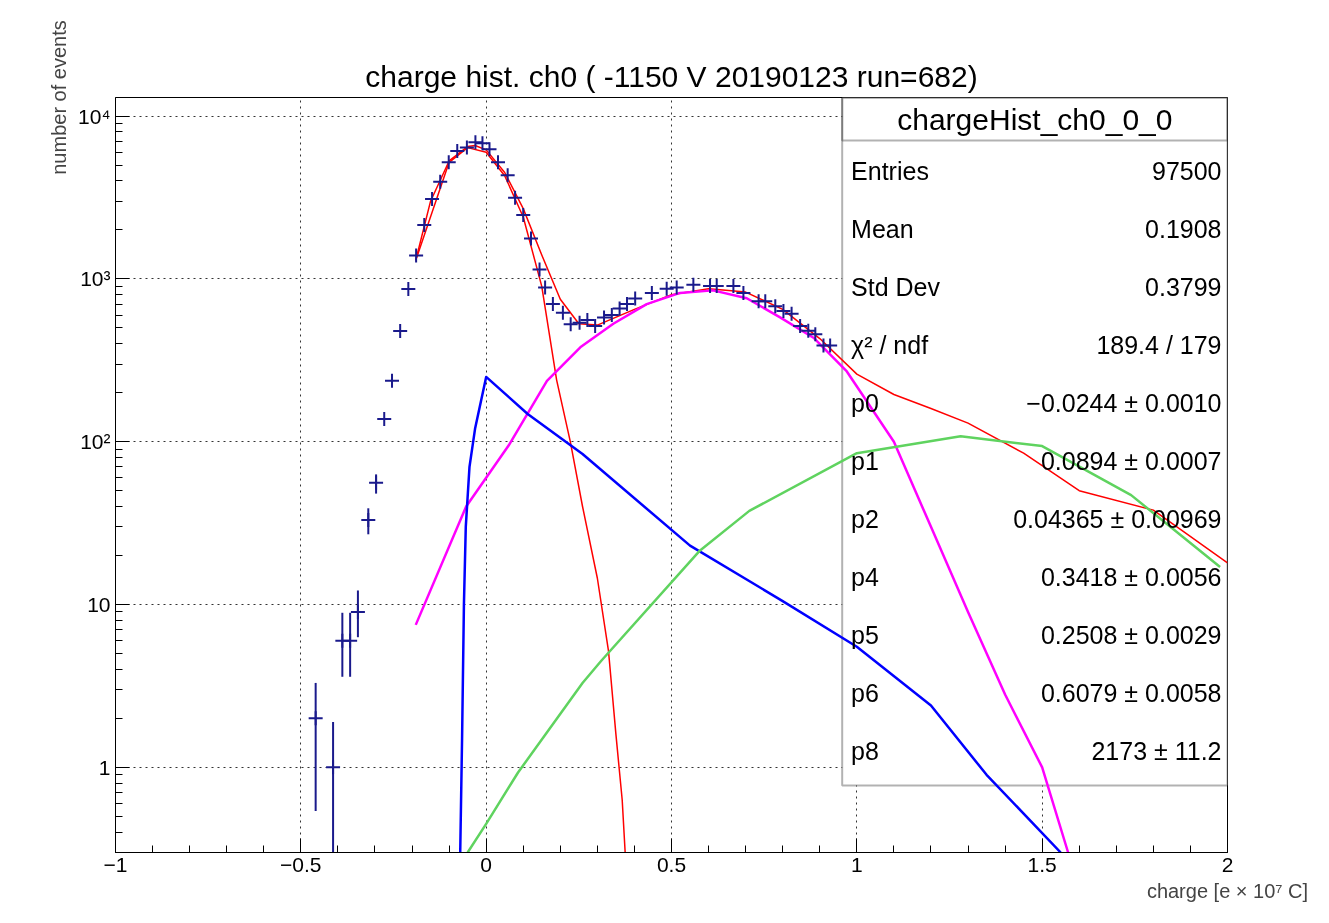 Image resolution: width=1329 pixels, height=923 pixels. I want to click on y-tick-label: 1, so click(104, 767).